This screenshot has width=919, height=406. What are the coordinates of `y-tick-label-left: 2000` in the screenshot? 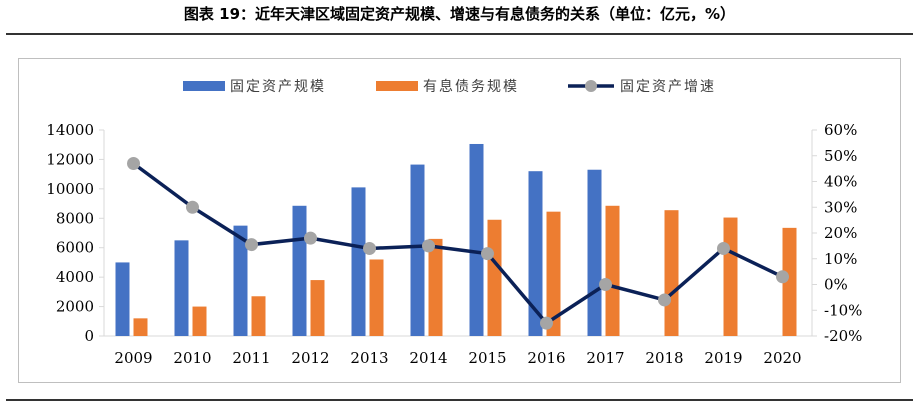 It's located at (75, 307).